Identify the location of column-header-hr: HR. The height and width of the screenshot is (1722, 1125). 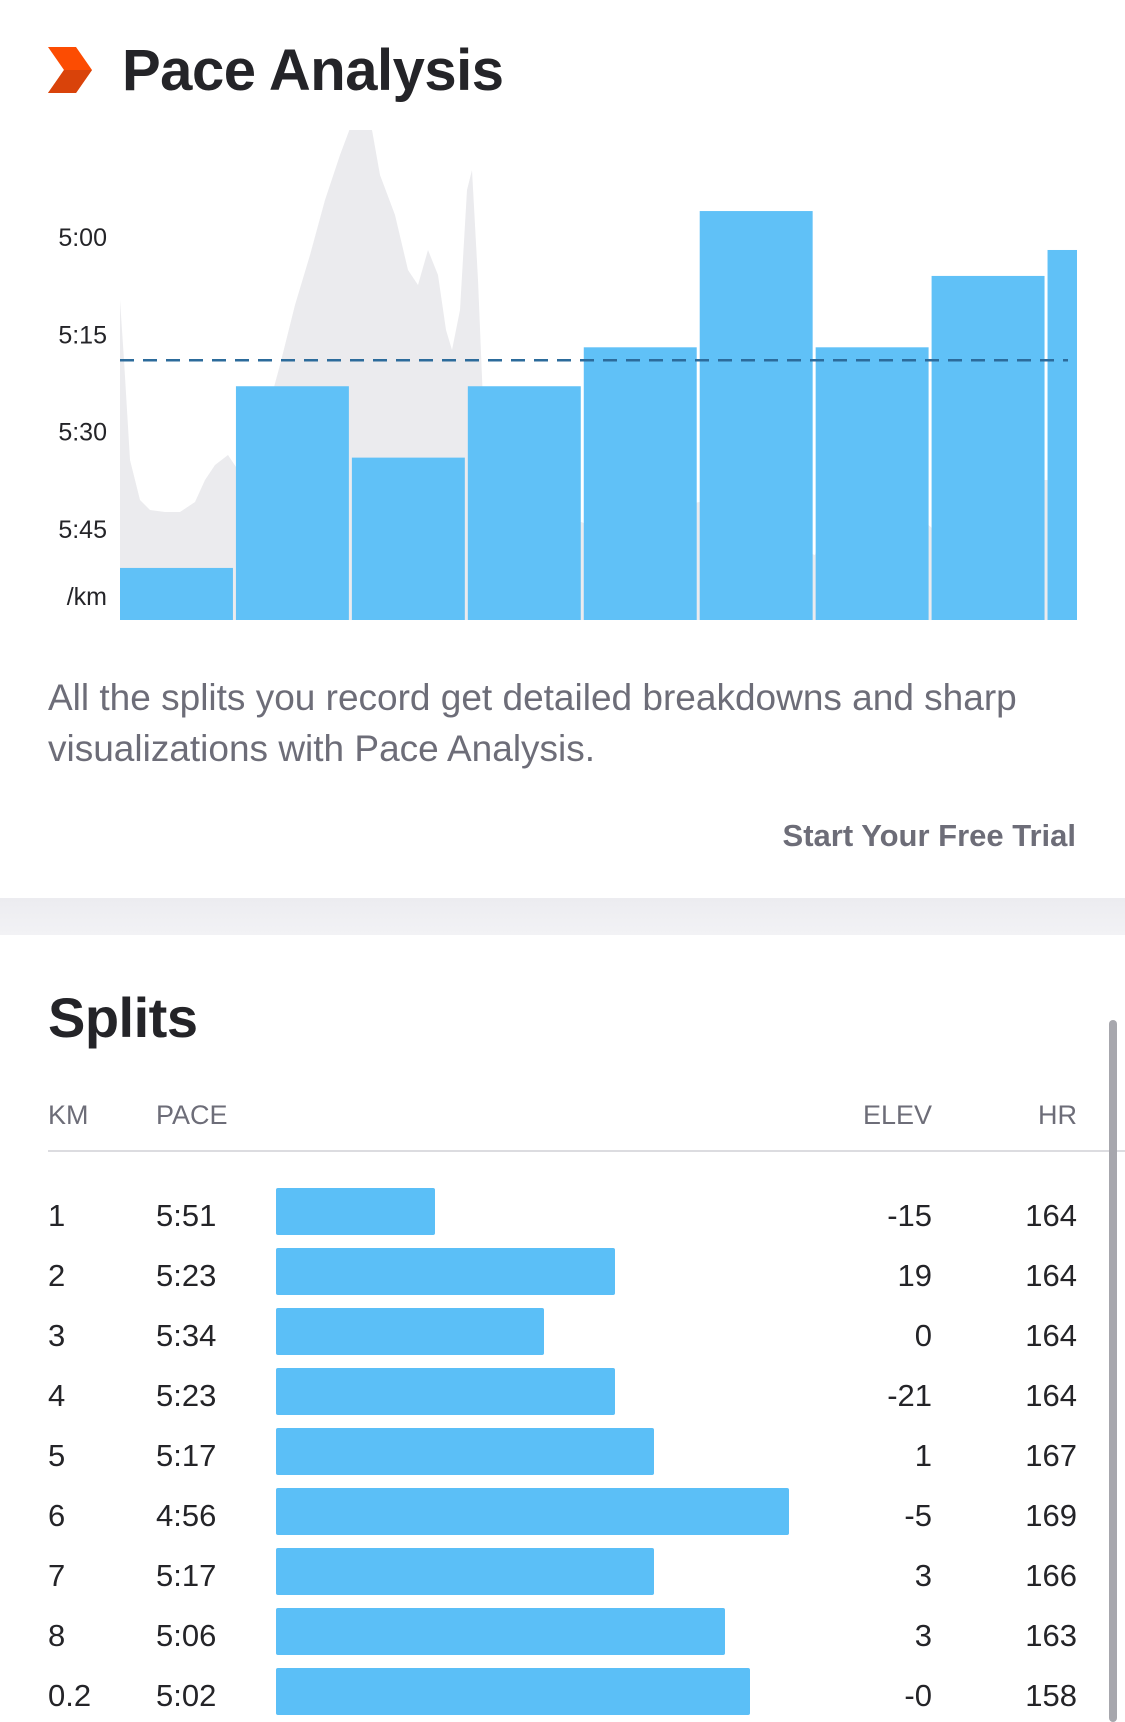
(1057, 1115).